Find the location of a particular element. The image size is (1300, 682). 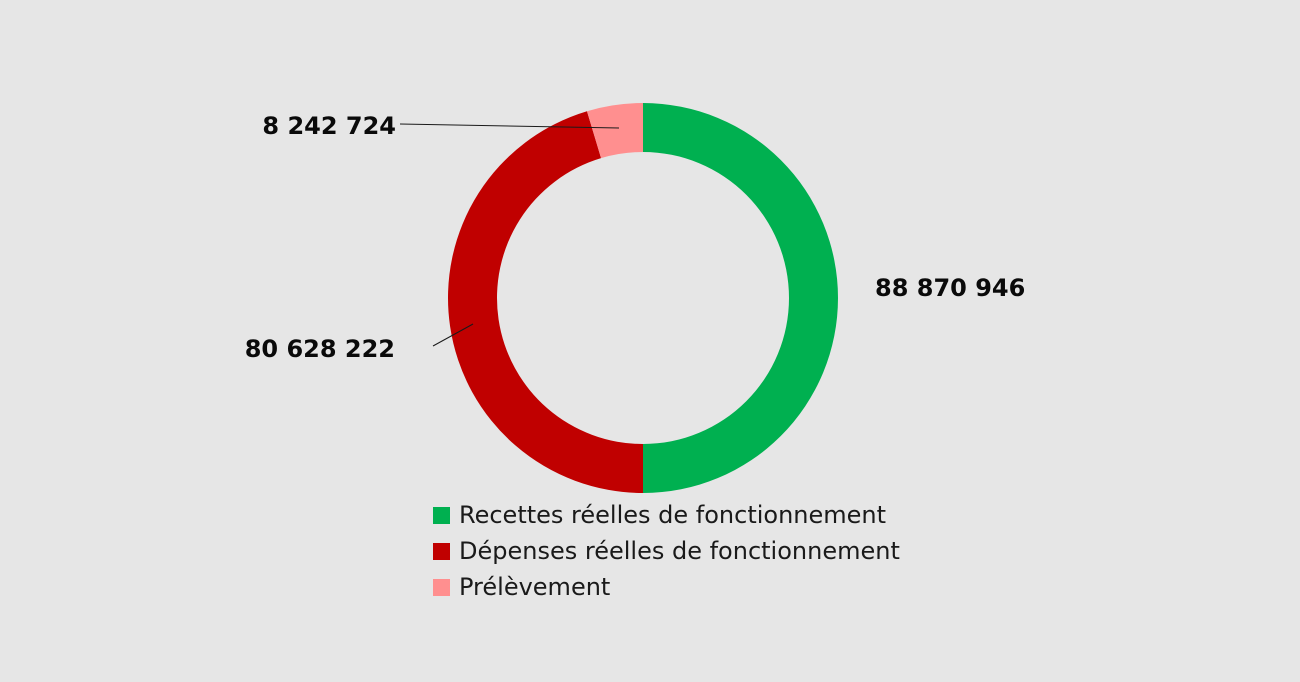

legend-item-depenses: Dépenses réelles de fonctionnement is located at coordinates (666, 551).